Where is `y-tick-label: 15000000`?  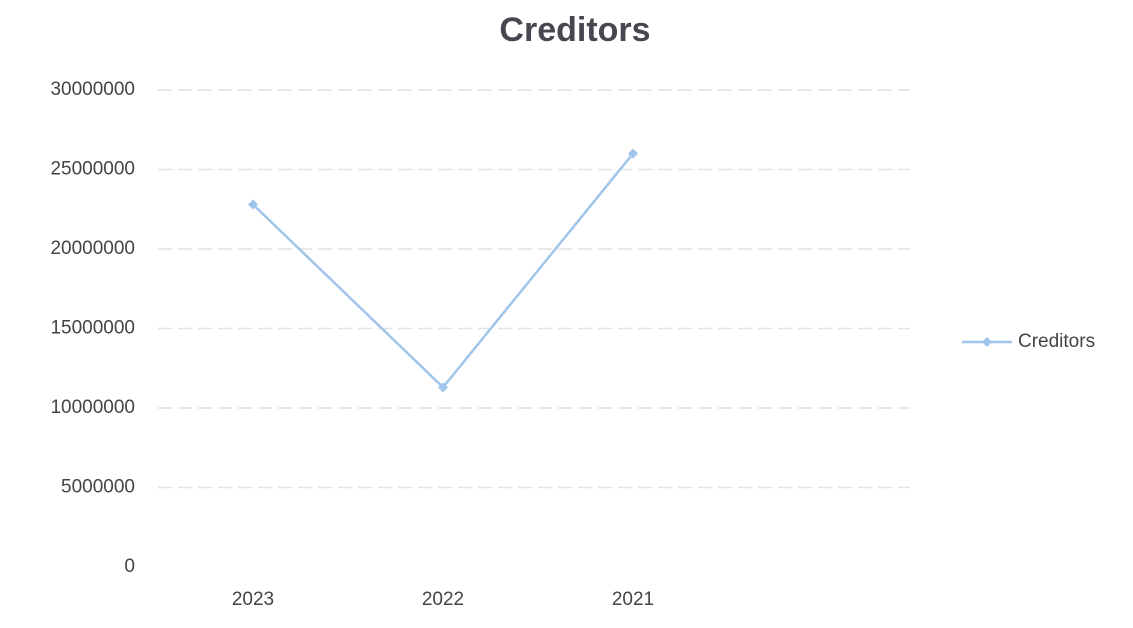
y-tick-label: 15000000 is located at coordinates (92, 328).